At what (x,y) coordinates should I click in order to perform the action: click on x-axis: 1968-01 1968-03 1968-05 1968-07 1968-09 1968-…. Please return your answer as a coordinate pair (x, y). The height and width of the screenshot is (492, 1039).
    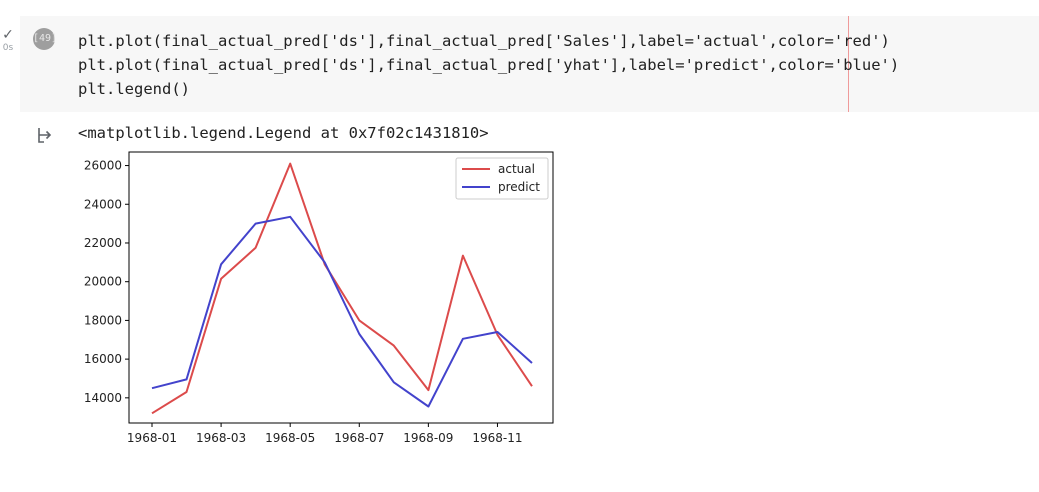
    Looking at the image, I should click on (325, 434).